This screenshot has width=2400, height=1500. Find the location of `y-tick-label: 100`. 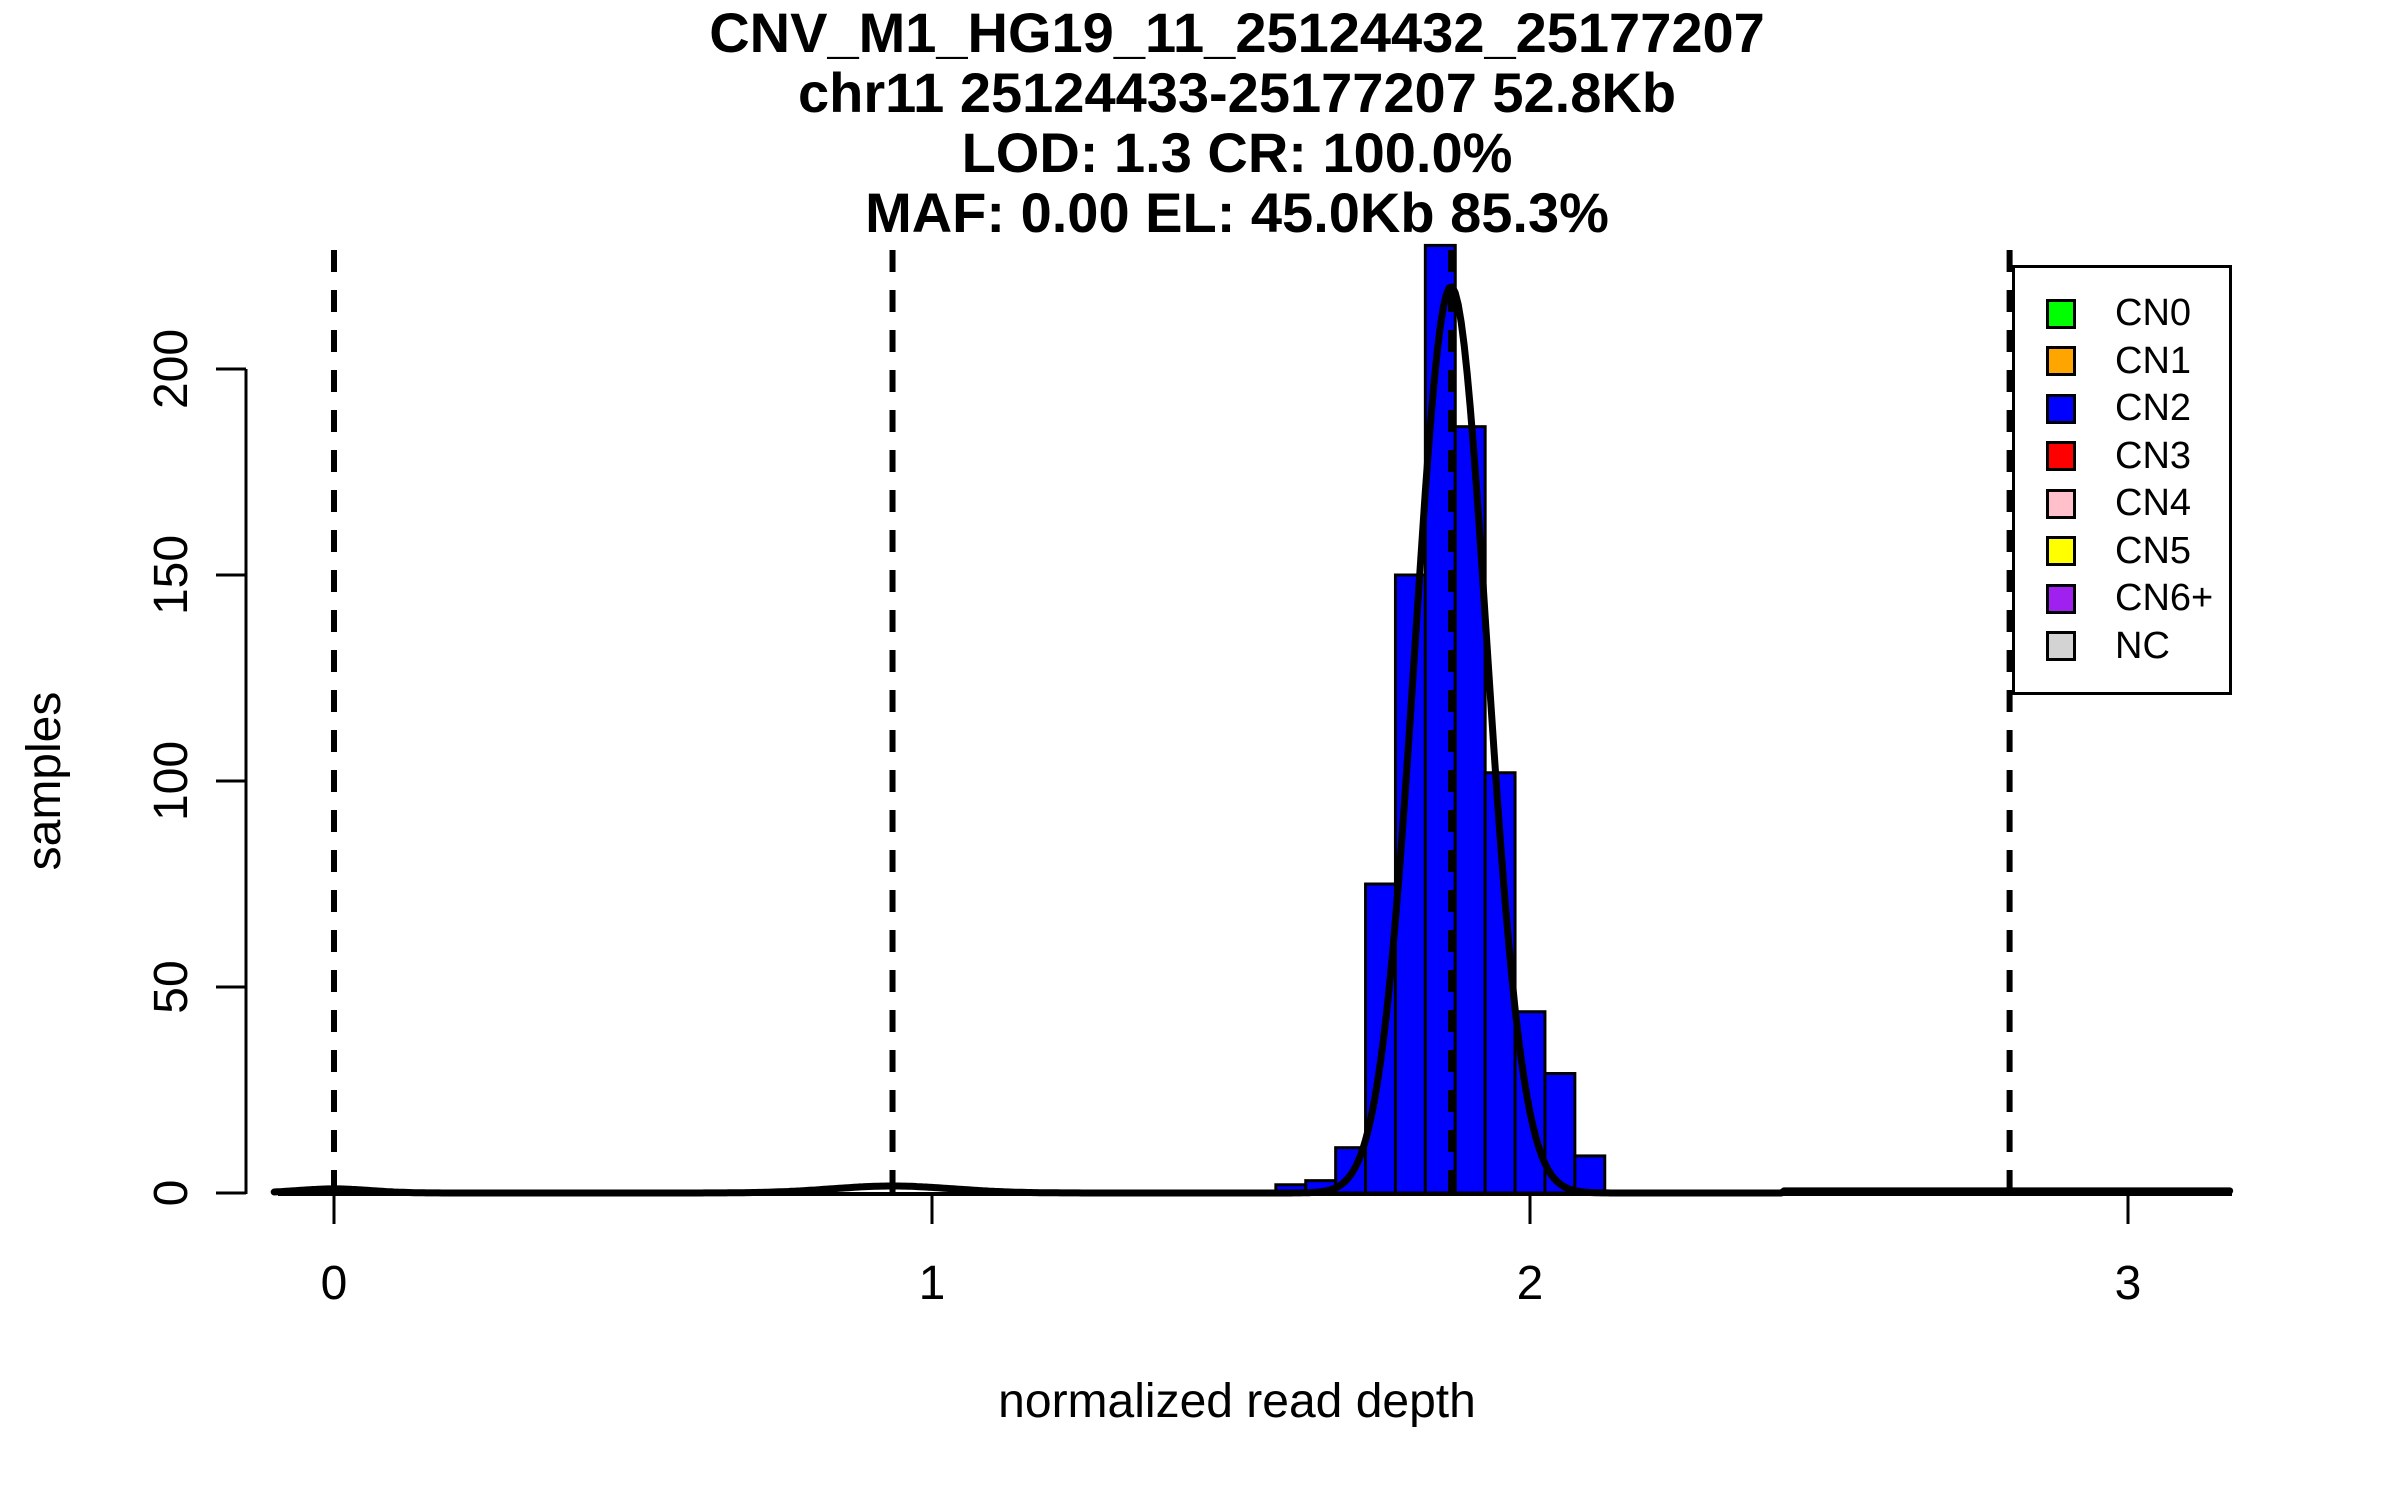

y-tick-label: 100 is located at coordinates (171, 781).